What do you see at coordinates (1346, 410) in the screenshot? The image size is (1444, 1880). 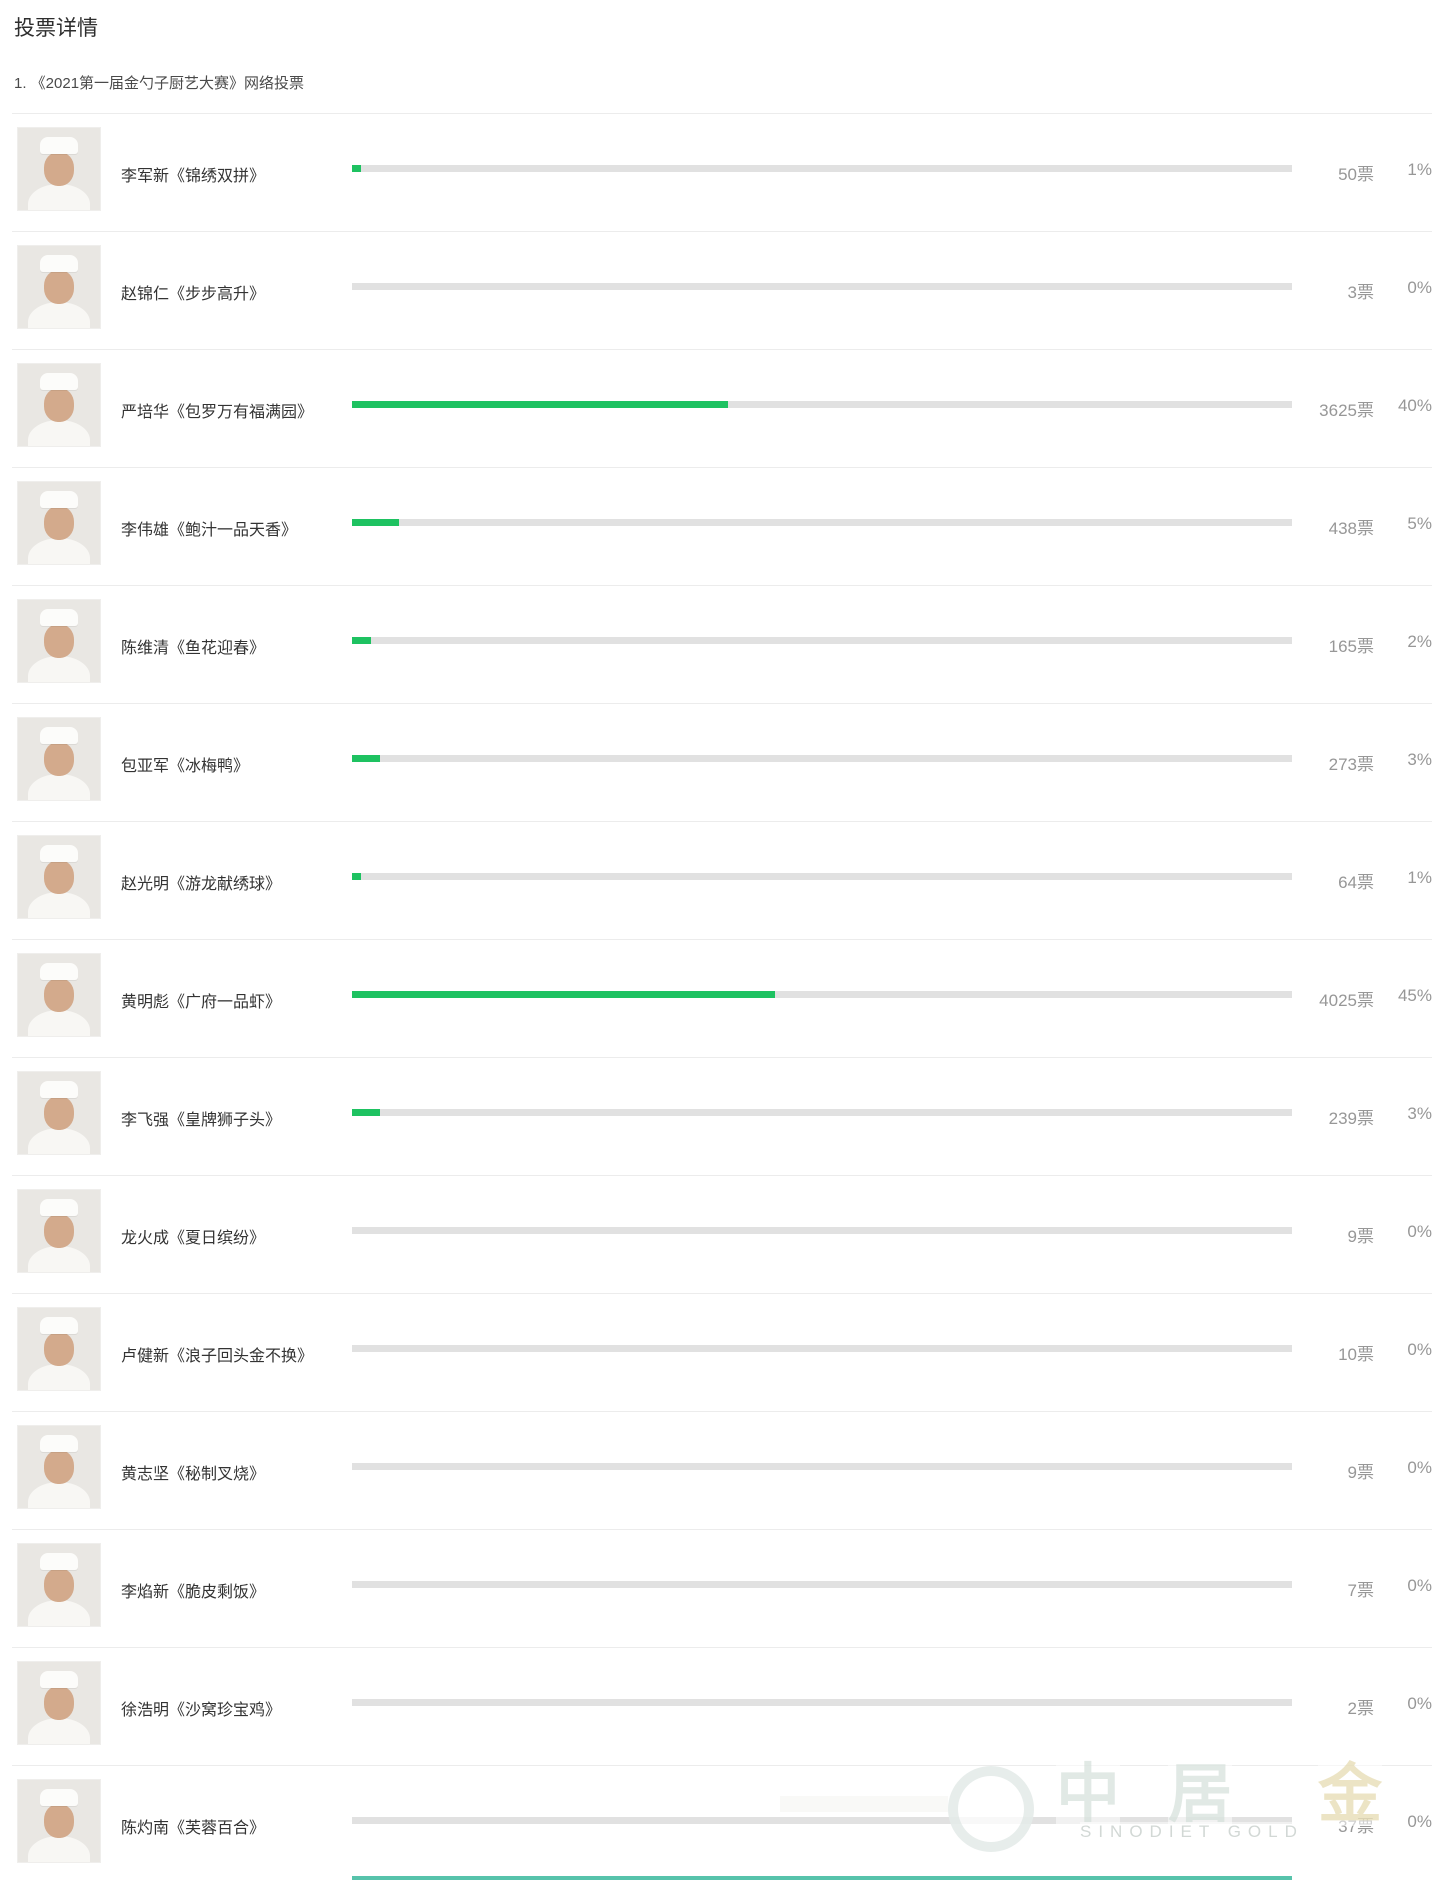 I see `vote-count: 3625票` at bounding box center [1346, 410].